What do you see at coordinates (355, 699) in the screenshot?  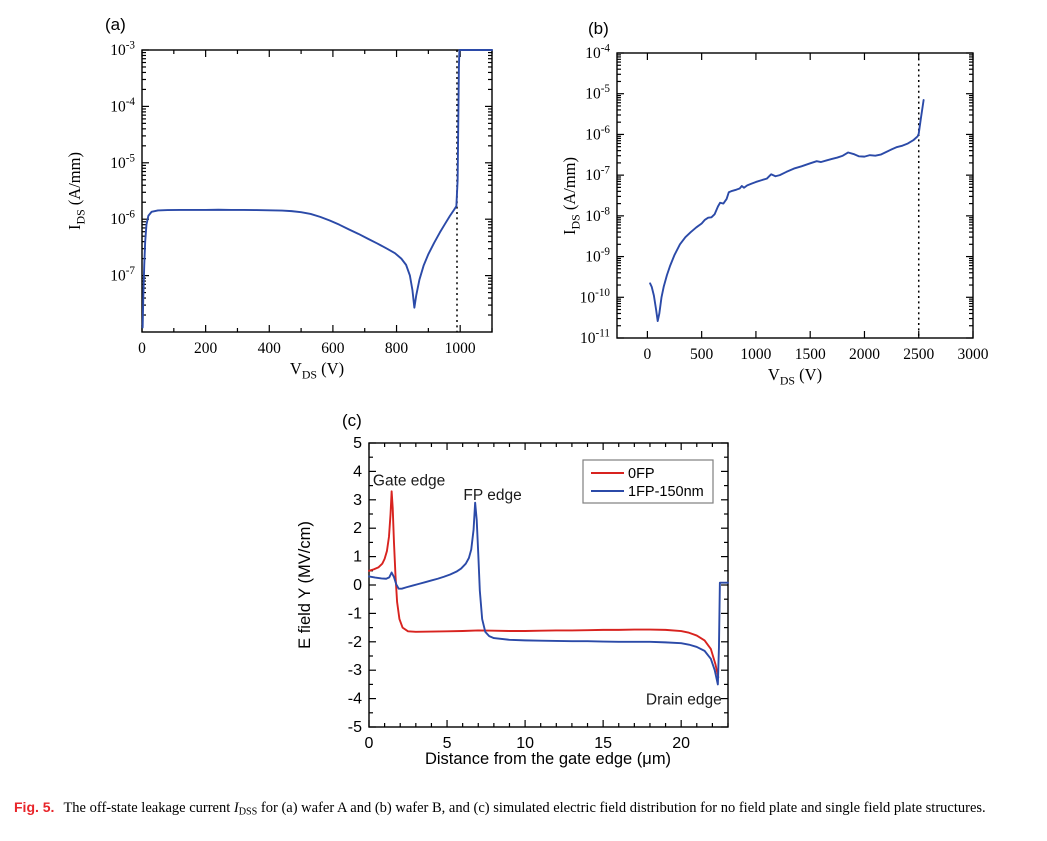 I see `y-tick-label: -4` at bounding box center [355, 699].